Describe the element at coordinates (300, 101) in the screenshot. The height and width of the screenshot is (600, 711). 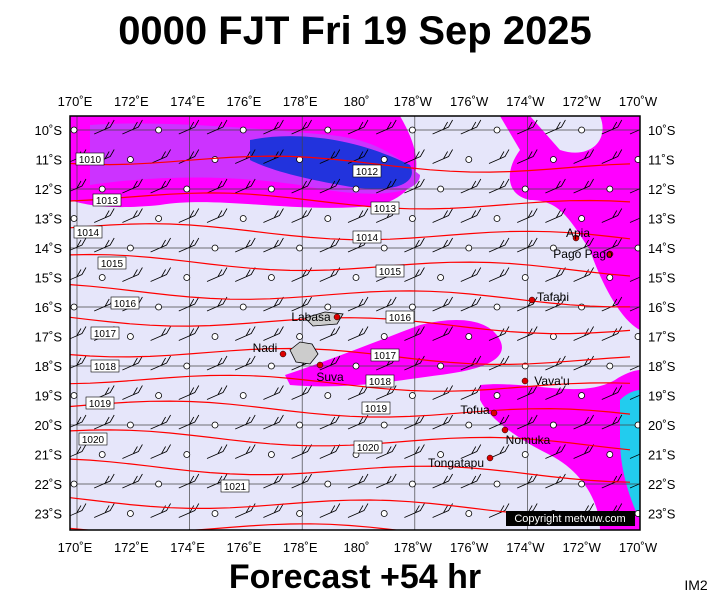
I see `lon-label: 178˚E` at that location.